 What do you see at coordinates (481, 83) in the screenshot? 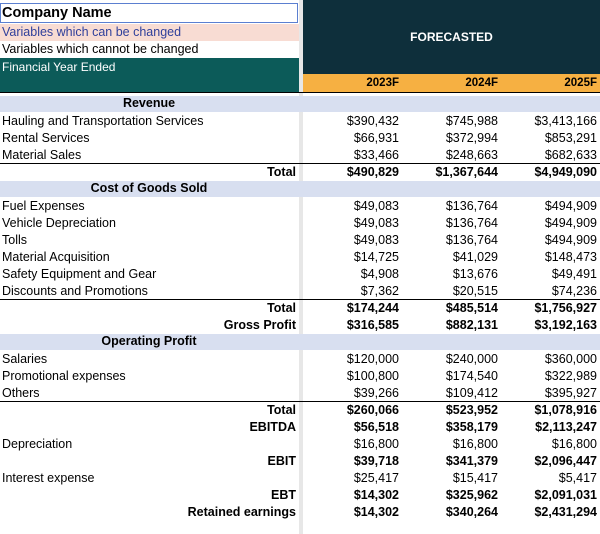
I see `year-2024: 2024F` at bounding box center [481, 83].